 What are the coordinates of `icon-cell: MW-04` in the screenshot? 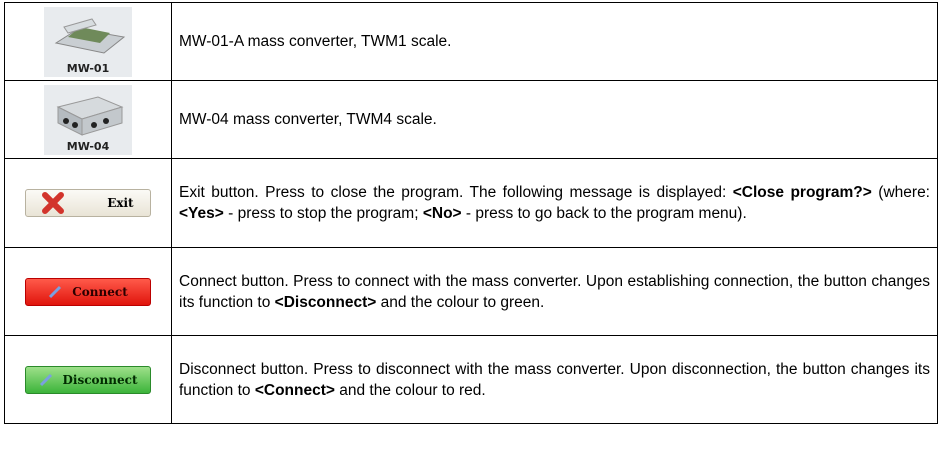 It's located at (88, 119).